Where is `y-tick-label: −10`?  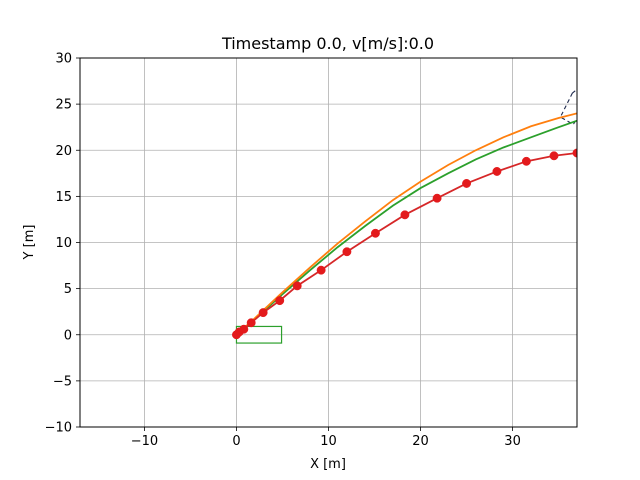
y-tick-label: −10 is located at coordinates (58, 428).